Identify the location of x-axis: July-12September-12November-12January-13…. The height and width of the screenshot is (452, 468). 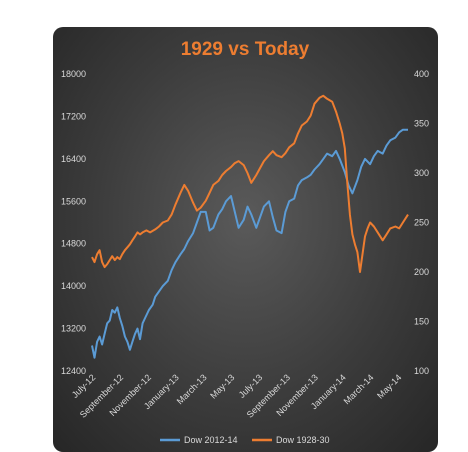
(237, 395).